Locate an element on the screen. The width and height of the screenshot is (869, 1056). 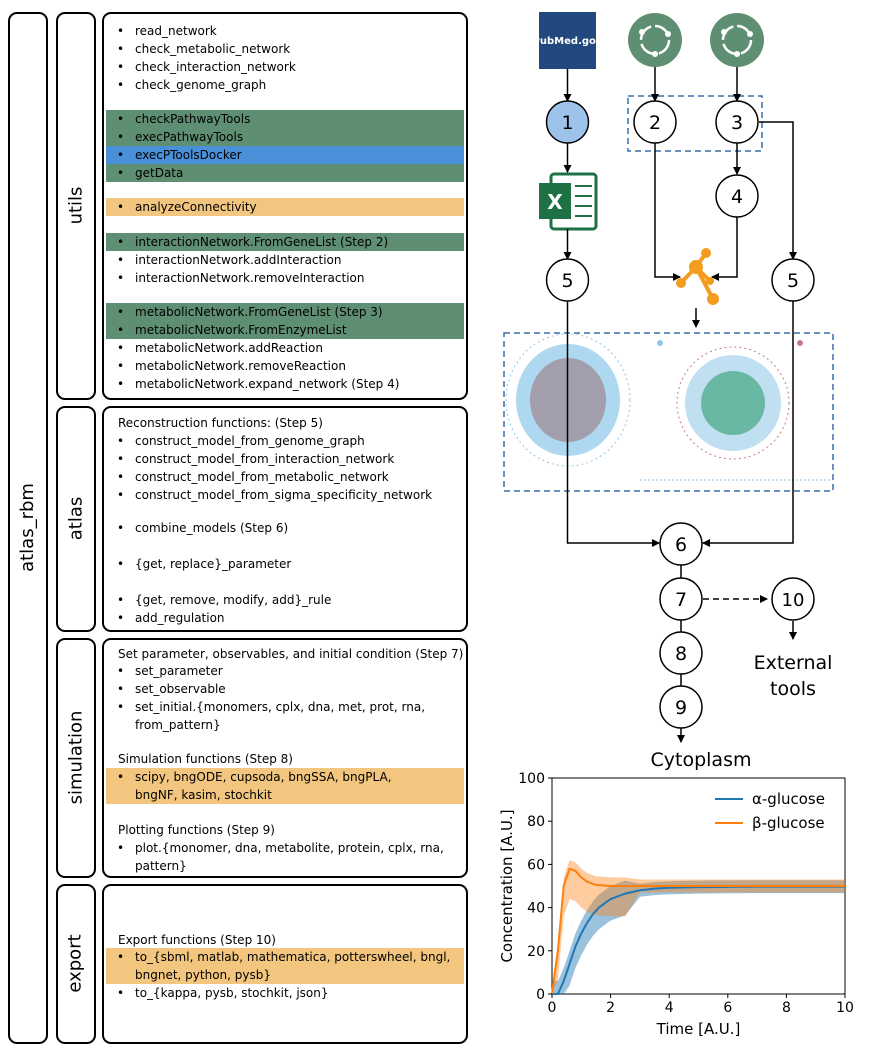
step-node-6: 6 is located at coordinates (681, 544).